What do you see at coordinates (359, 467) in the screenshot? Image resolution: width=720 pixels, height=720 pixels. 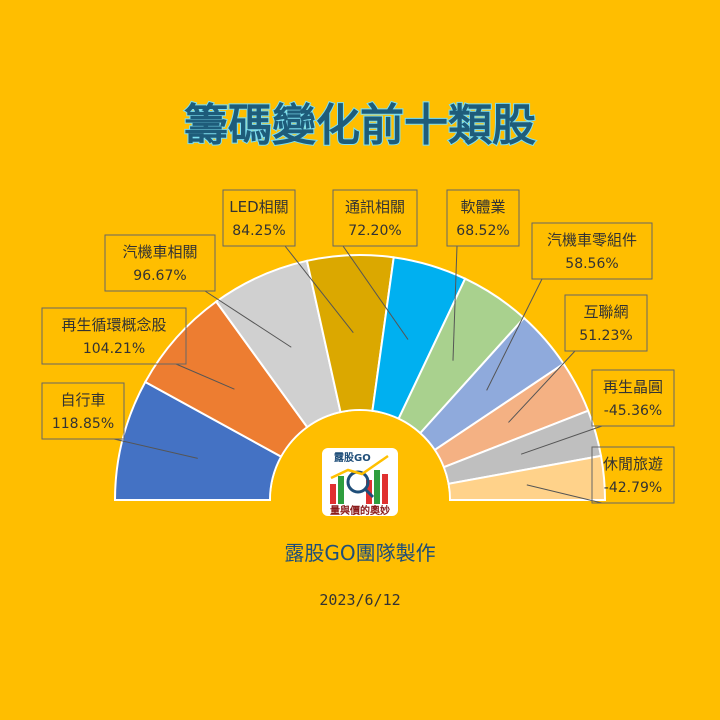 I see `trend-arrow-icon` at bounding box center [359, 467].